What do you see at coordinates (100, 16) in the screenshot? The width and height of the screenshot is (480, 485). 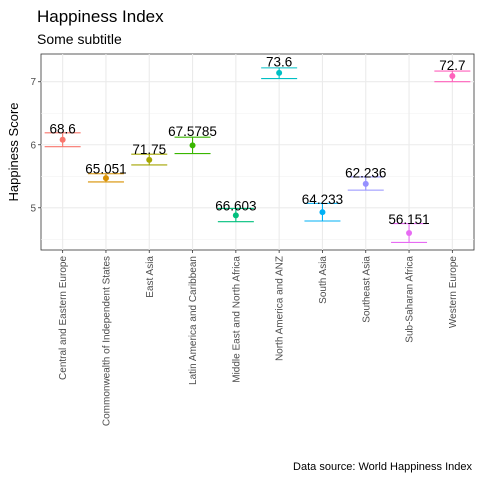 I see `chart-title: Happiness Index` at bounding box center [100, 16].